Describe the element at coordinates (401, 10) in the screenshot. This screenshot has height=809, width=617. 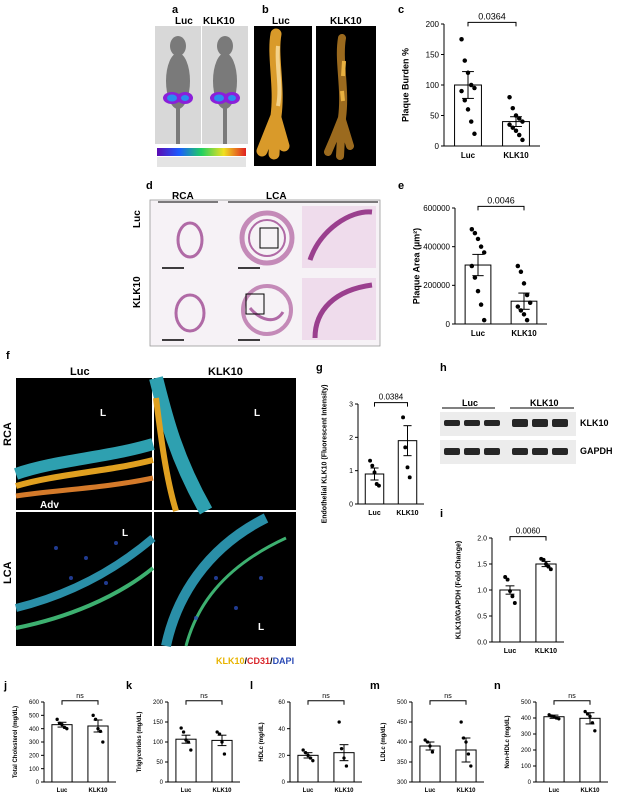
I see `panel-label-c: c` at that location.